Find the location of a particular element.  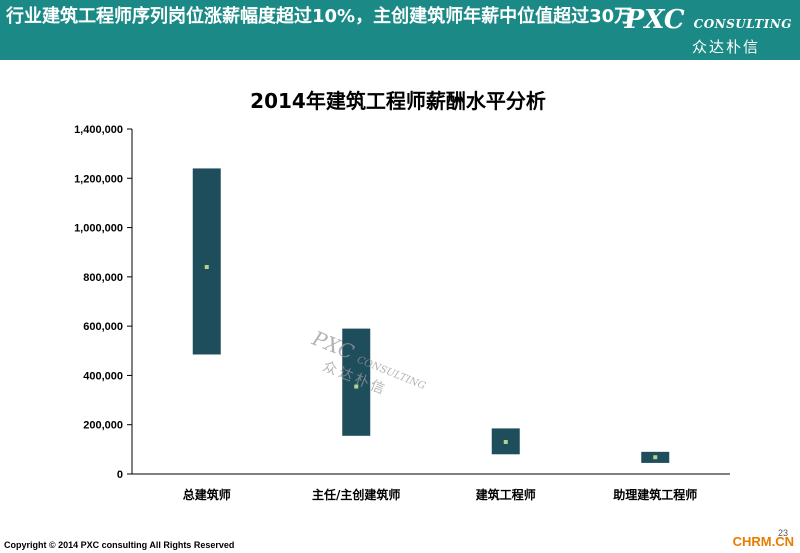

logo-main-text: PXC is located at coordinates (654, 20).